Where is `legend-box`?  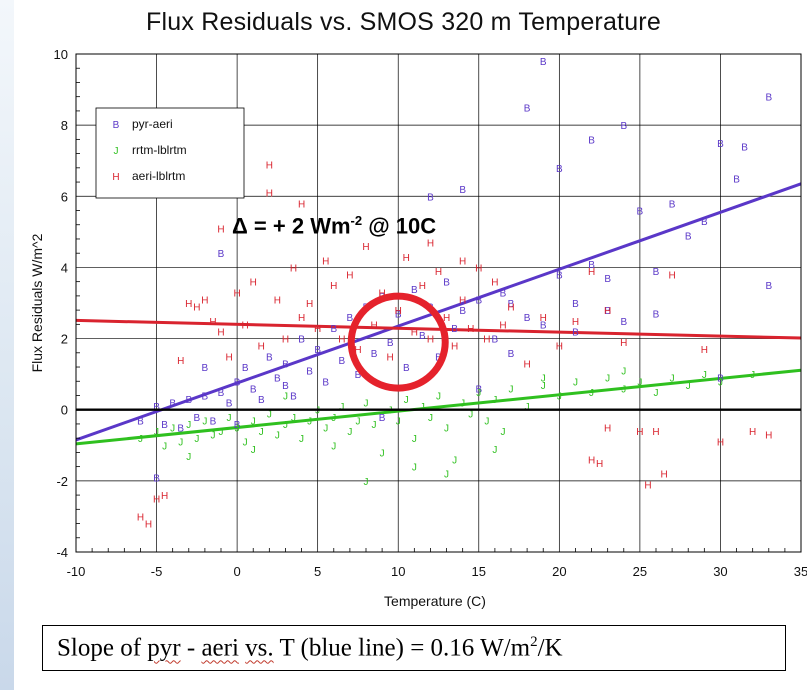 legend-box is located at coordinates (170, 153).